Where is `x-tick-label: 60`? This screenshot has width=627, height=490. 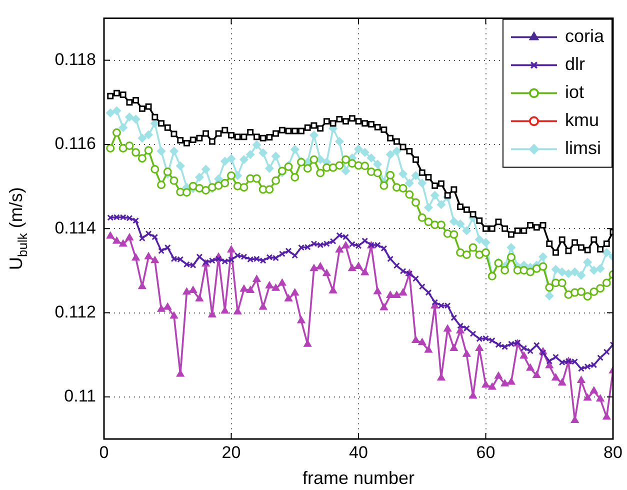
x-tick-label: 60 is located at coordinates (486, 452).